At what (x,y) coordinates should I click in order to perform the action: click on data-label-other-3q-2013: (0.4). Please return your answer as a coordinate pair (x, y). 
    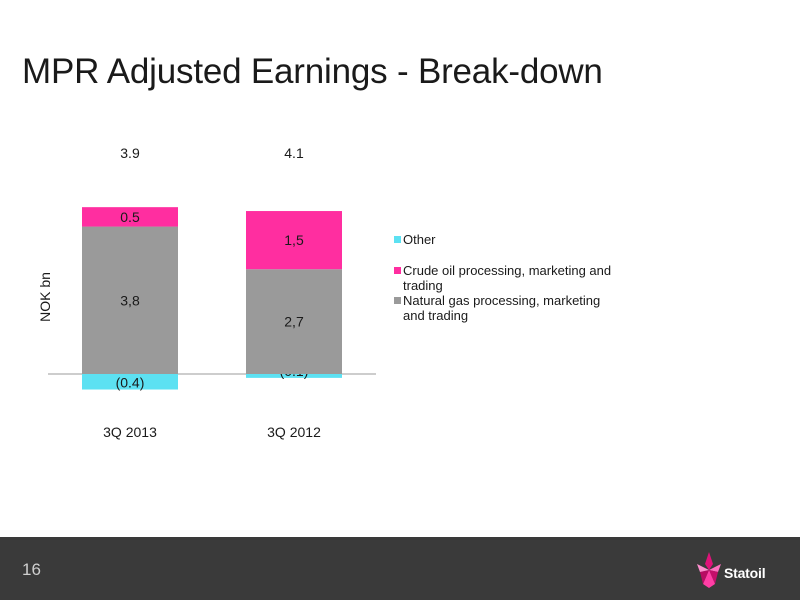
    Looking at the image, I should click on (130, 383).